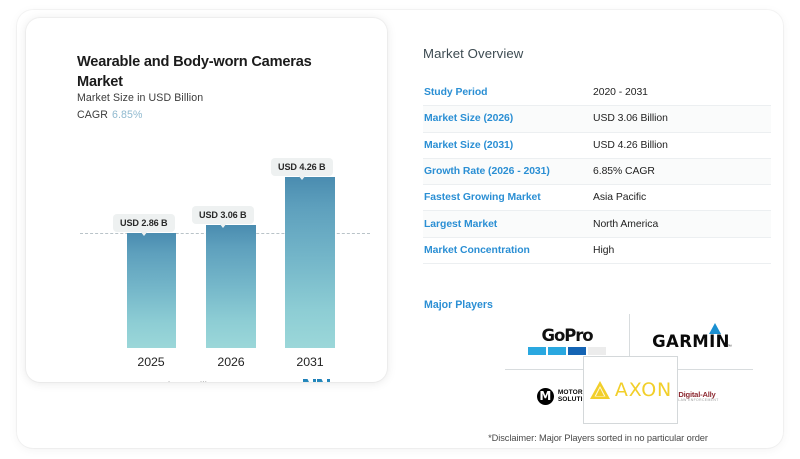 This screenshot has height=459, width=800. What do you see at coordinates (482, 198) in the screenshot?
I see `row-key: Fastest Growing Market` at bounding box center [482, 198].